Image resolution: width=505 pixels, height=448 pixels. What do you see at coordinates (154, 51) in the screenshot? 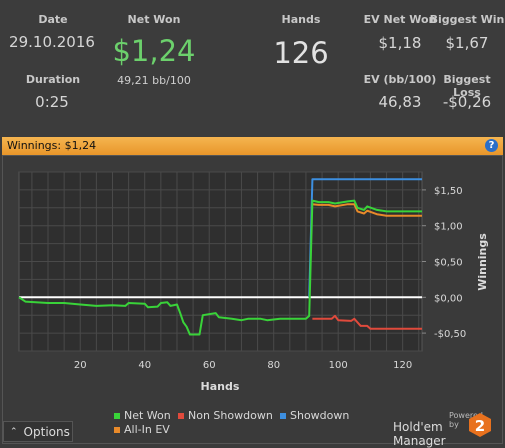
I see `net-won-value: $1,24` at bounding box center [154, 51].